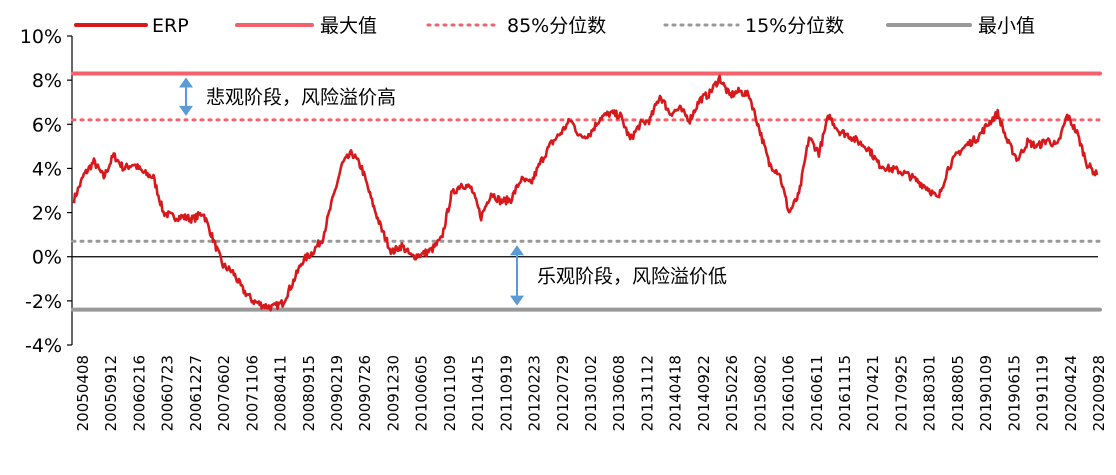  Describe the element at coordinates (845, 393) in the screenshot. I see `x-tick-label: 20161115` at that location.